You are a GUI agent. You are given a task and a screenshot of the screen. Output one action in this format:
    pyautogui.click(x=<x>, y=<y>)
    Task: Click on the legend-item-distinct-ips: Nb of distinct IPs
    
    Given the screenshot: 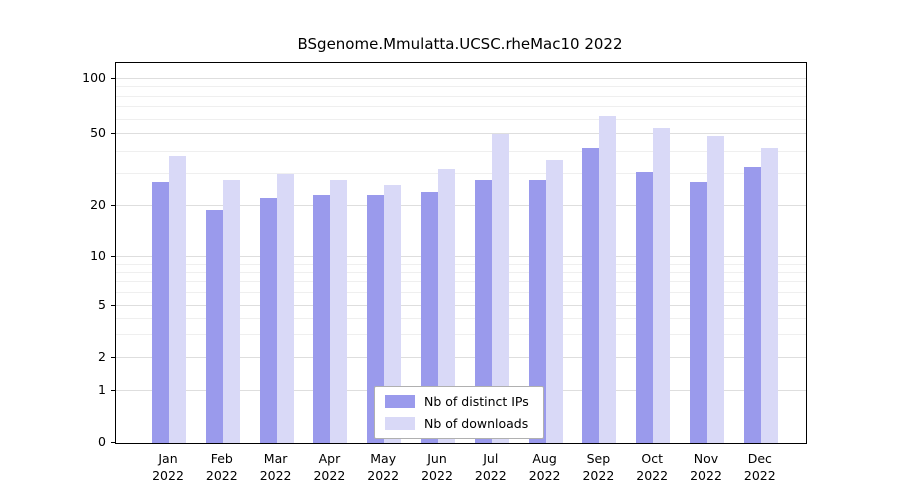 What is the action you would take?
    pyautogui.click(x=457, y=401)
    